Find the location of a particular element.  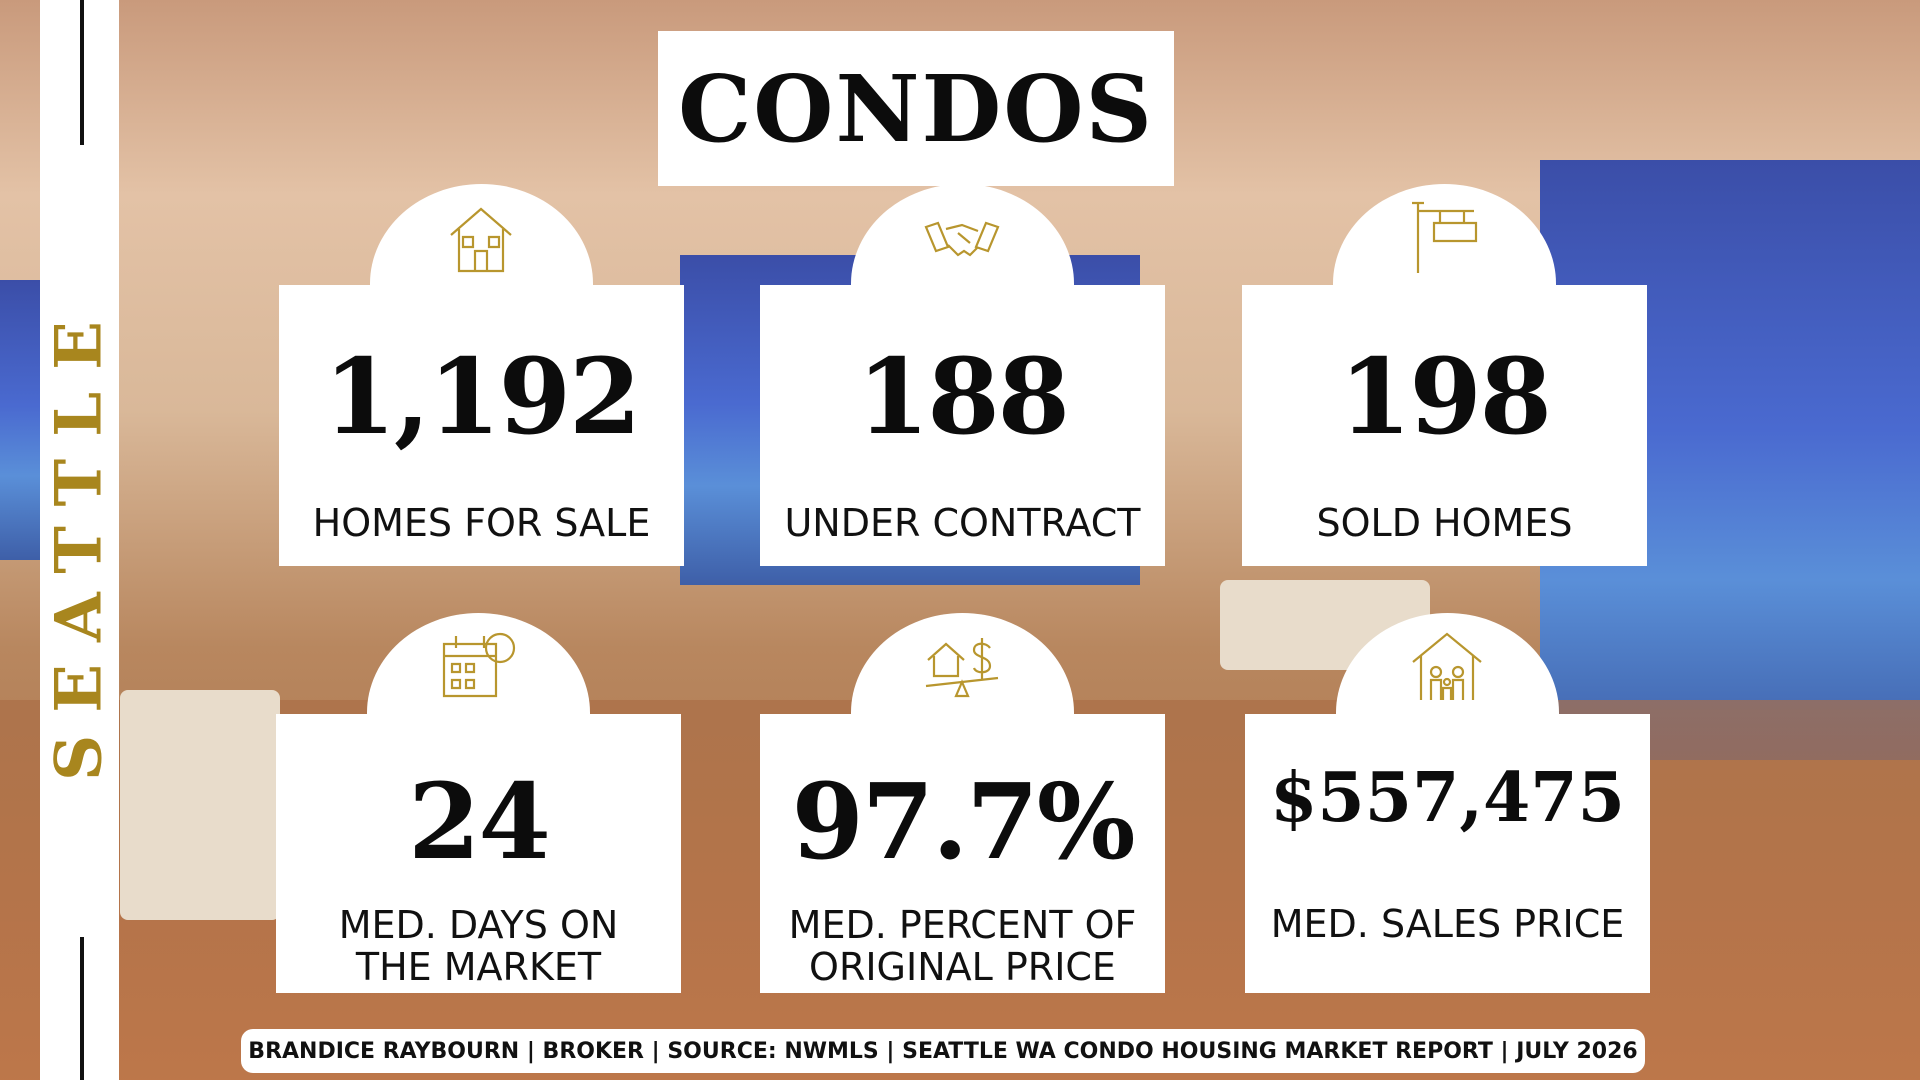

stat-label: UNDER CONTRACT is located at coordinates (962, 523).